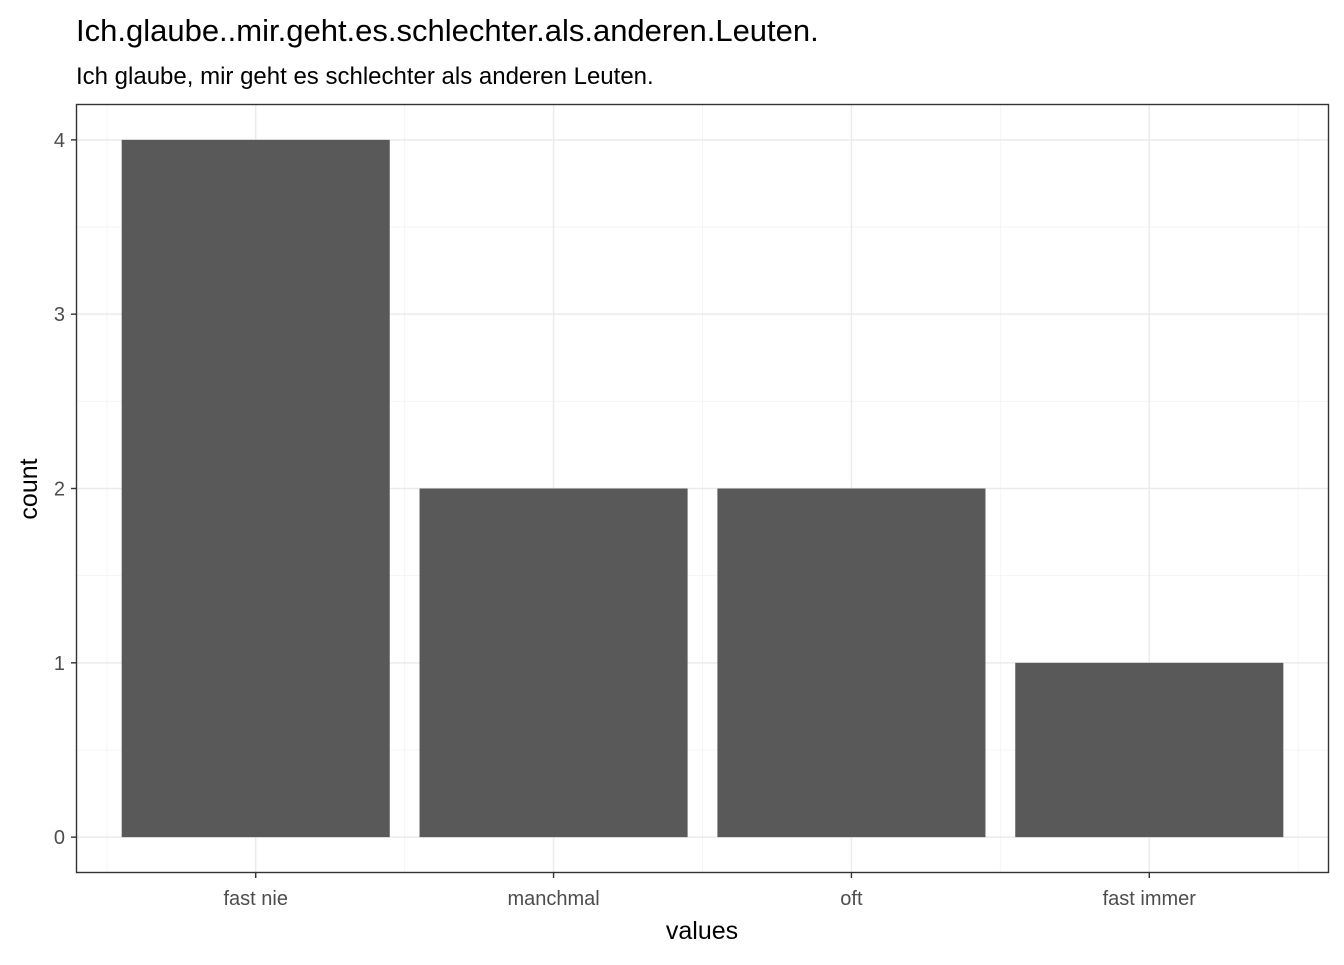 This screenshot has width=1344, height=965. What do you see at coordinates (65, 489) in the screenshot?
I see `y-axis: 0 1 2 3 4` at bounding box center [65, 489].